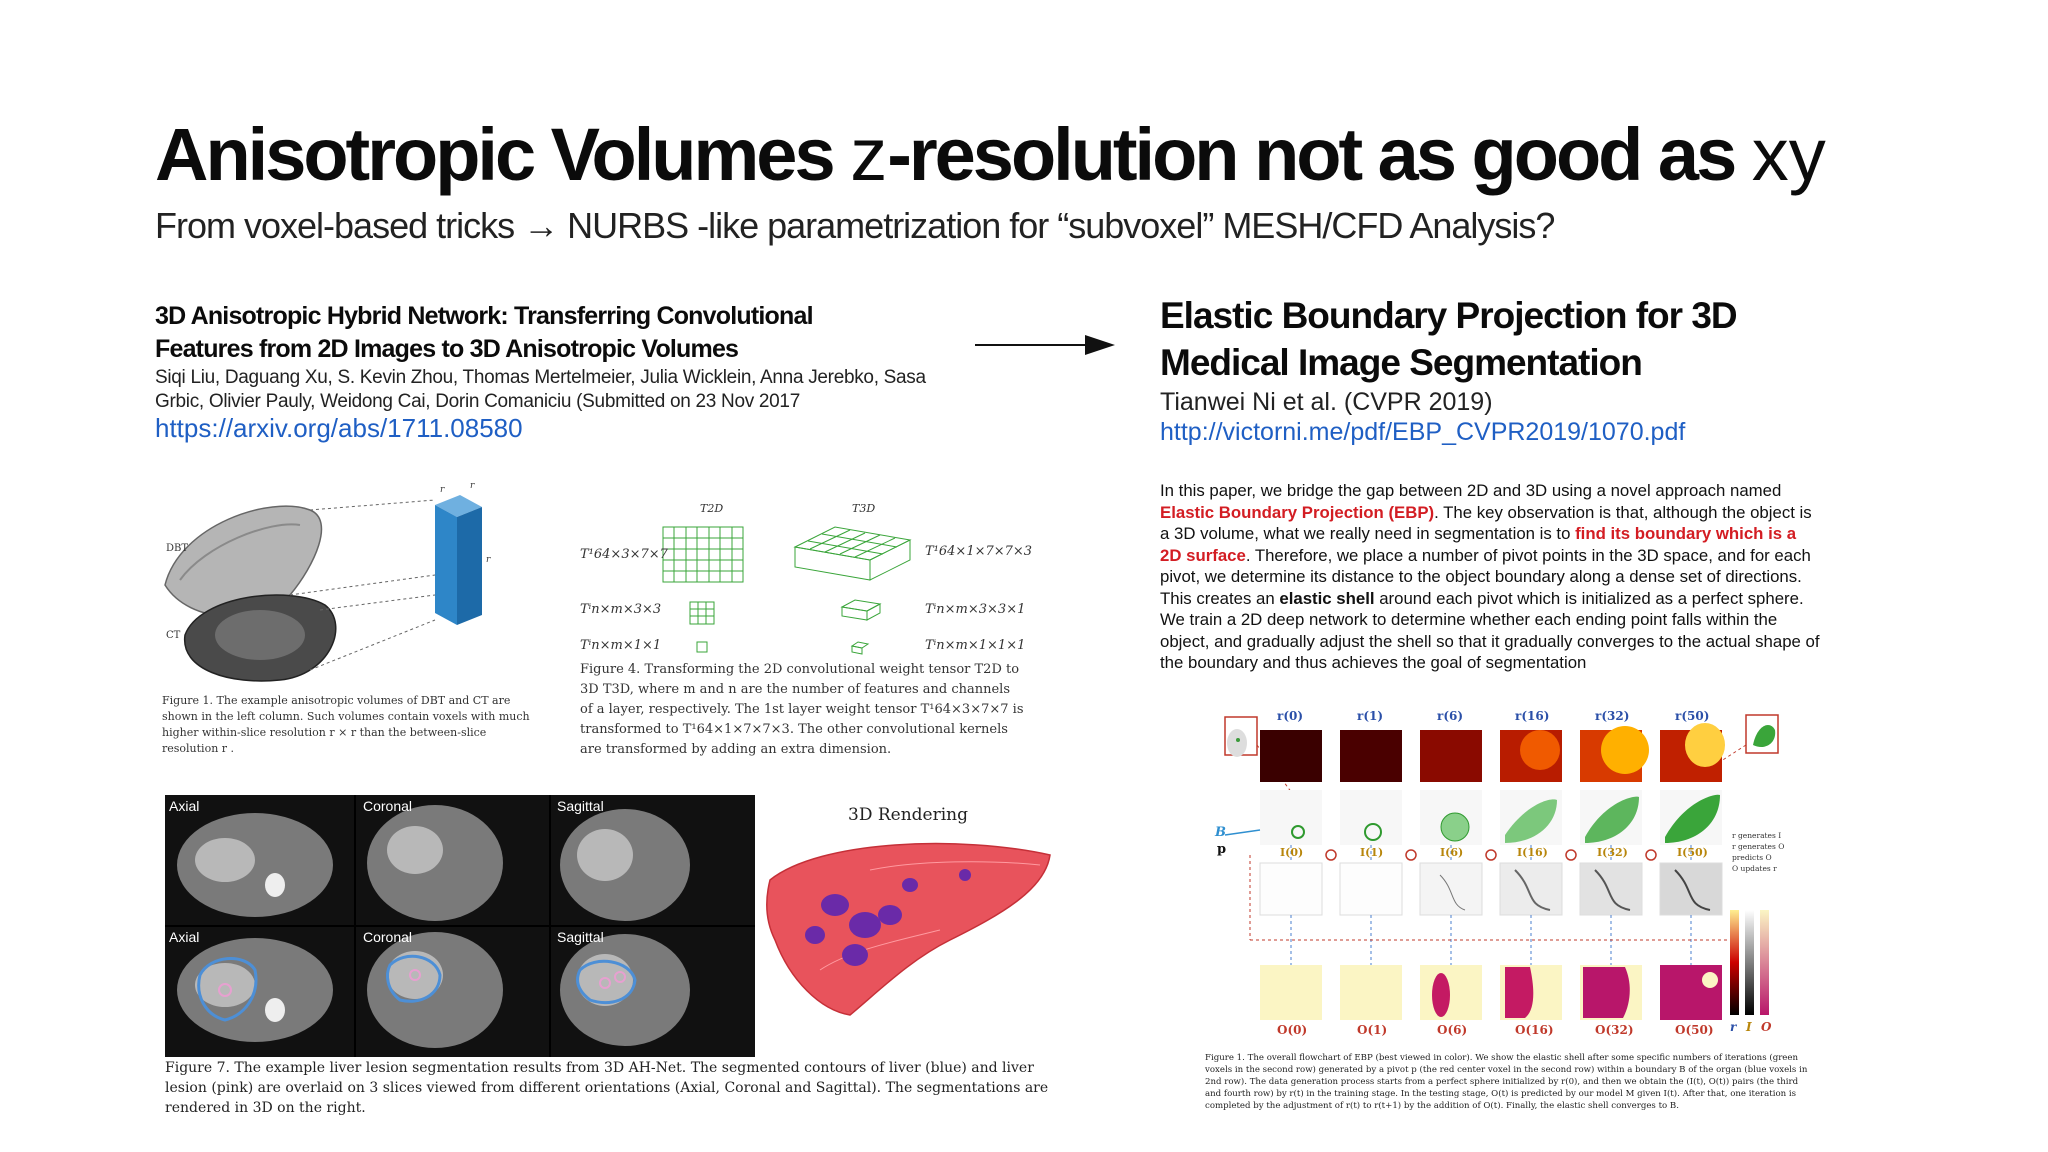  Describe the element at coordinates (1292, 1030) in the screenshot. I see `ebp-label-o0: O(0)` at that location.